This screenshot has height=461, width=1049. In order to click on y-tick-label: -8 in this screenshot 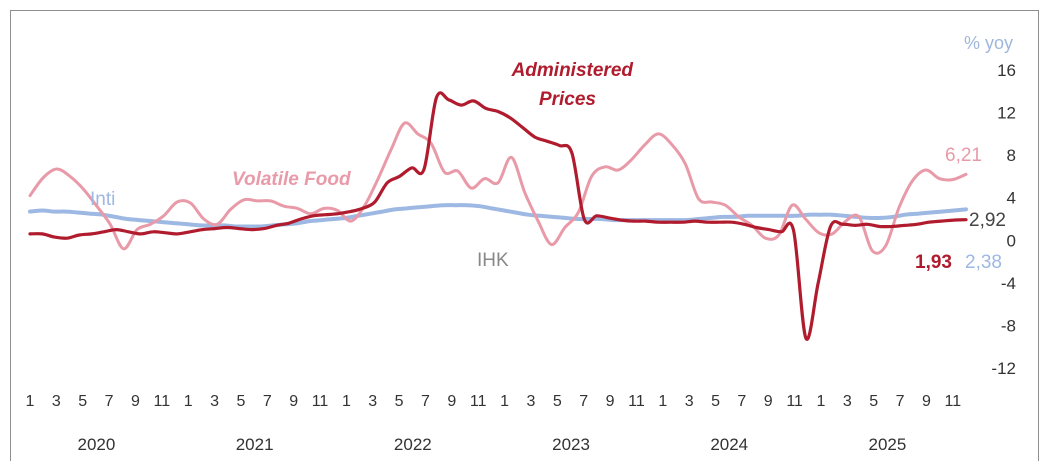, I will do `click(1008, 325)`.